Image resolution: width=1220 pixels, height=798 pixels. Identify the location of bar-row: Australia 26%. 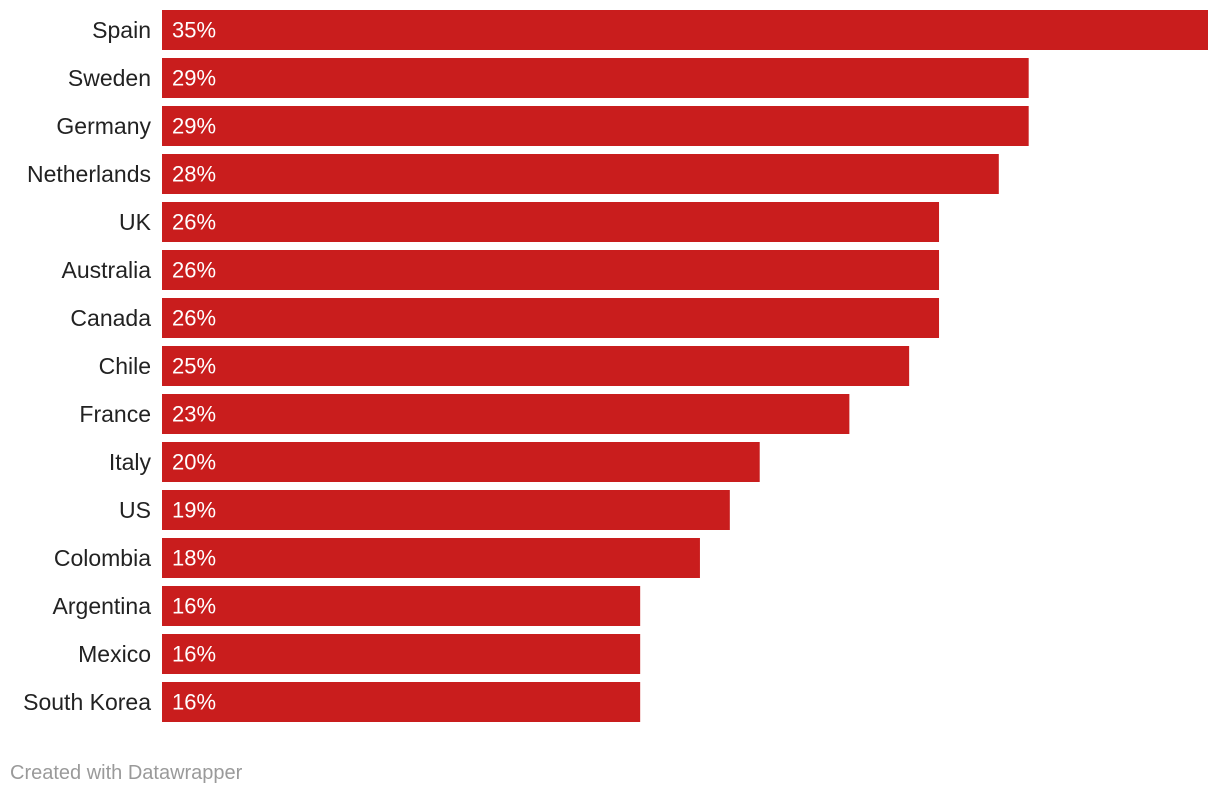
(501, 270).